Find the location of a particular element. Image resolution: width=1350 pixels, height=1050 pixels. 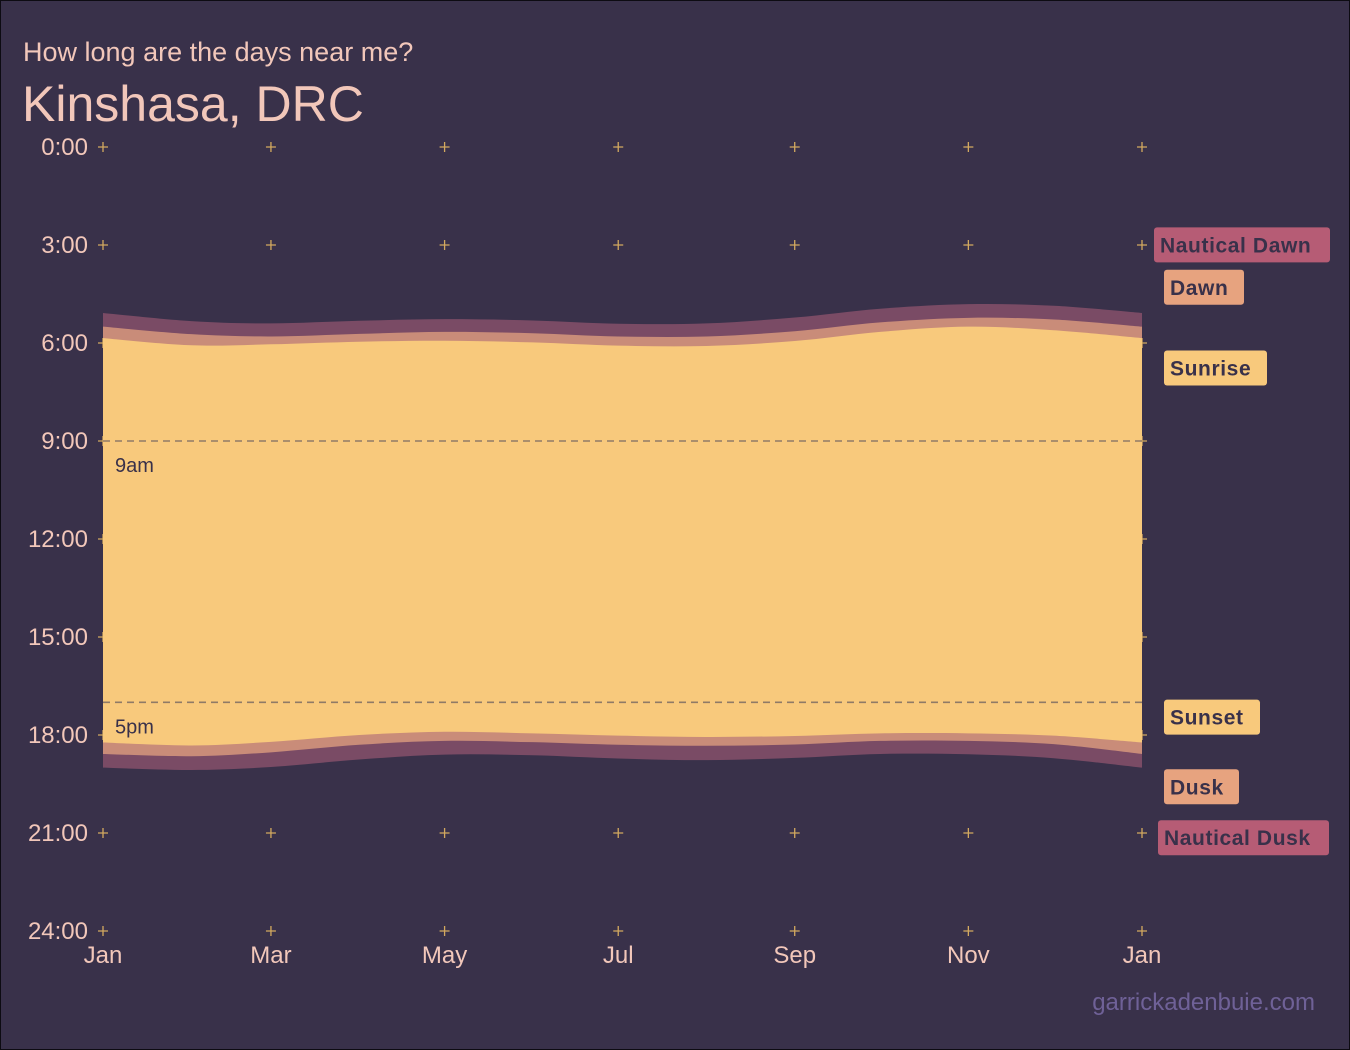

y-tick-label-8: 24:00 is located at coordinates (58, 931).